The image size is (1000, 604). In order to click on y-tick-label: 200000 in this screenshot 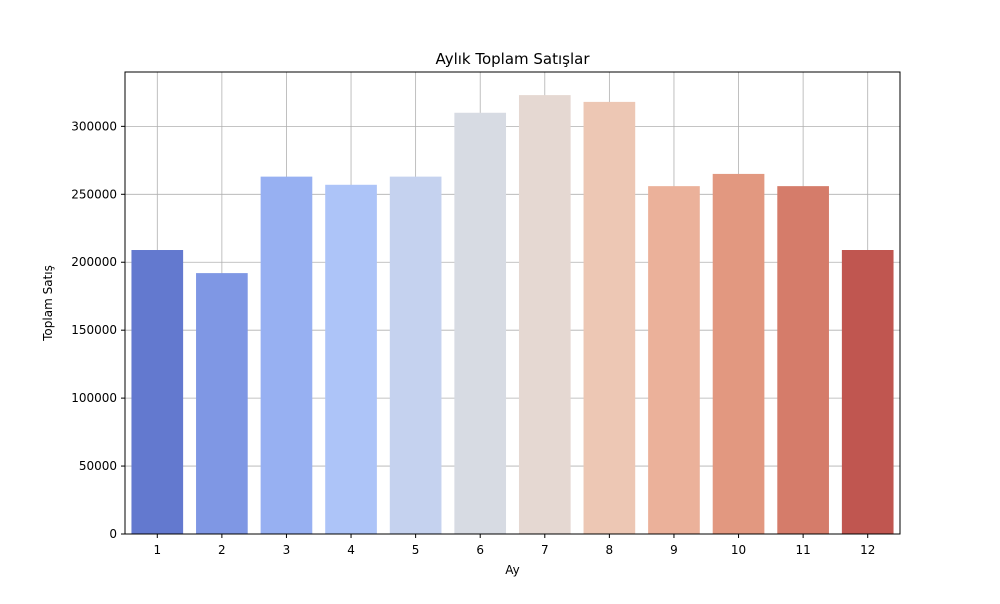, I will do `click(94, 262)`.